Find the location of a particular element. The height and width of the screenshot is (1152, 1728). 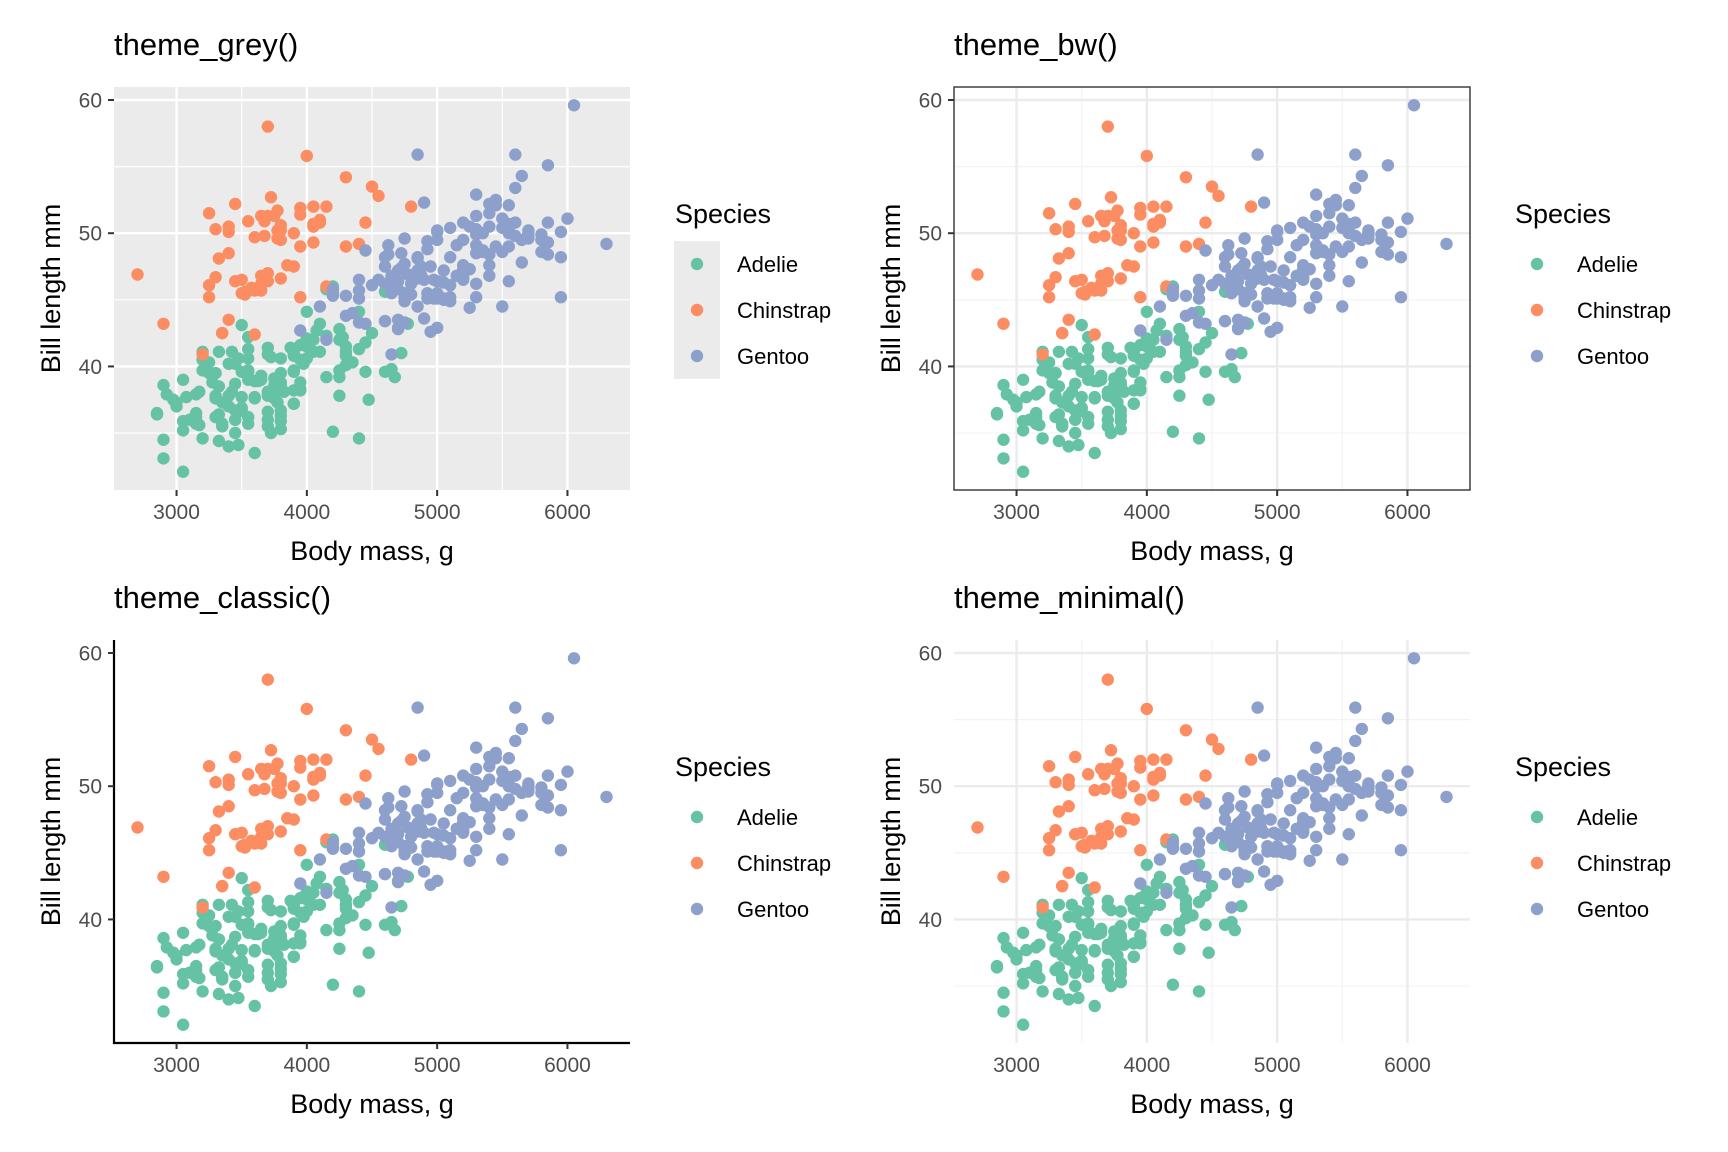

legend-label: Gentoo is located at coordinates (773, 356).